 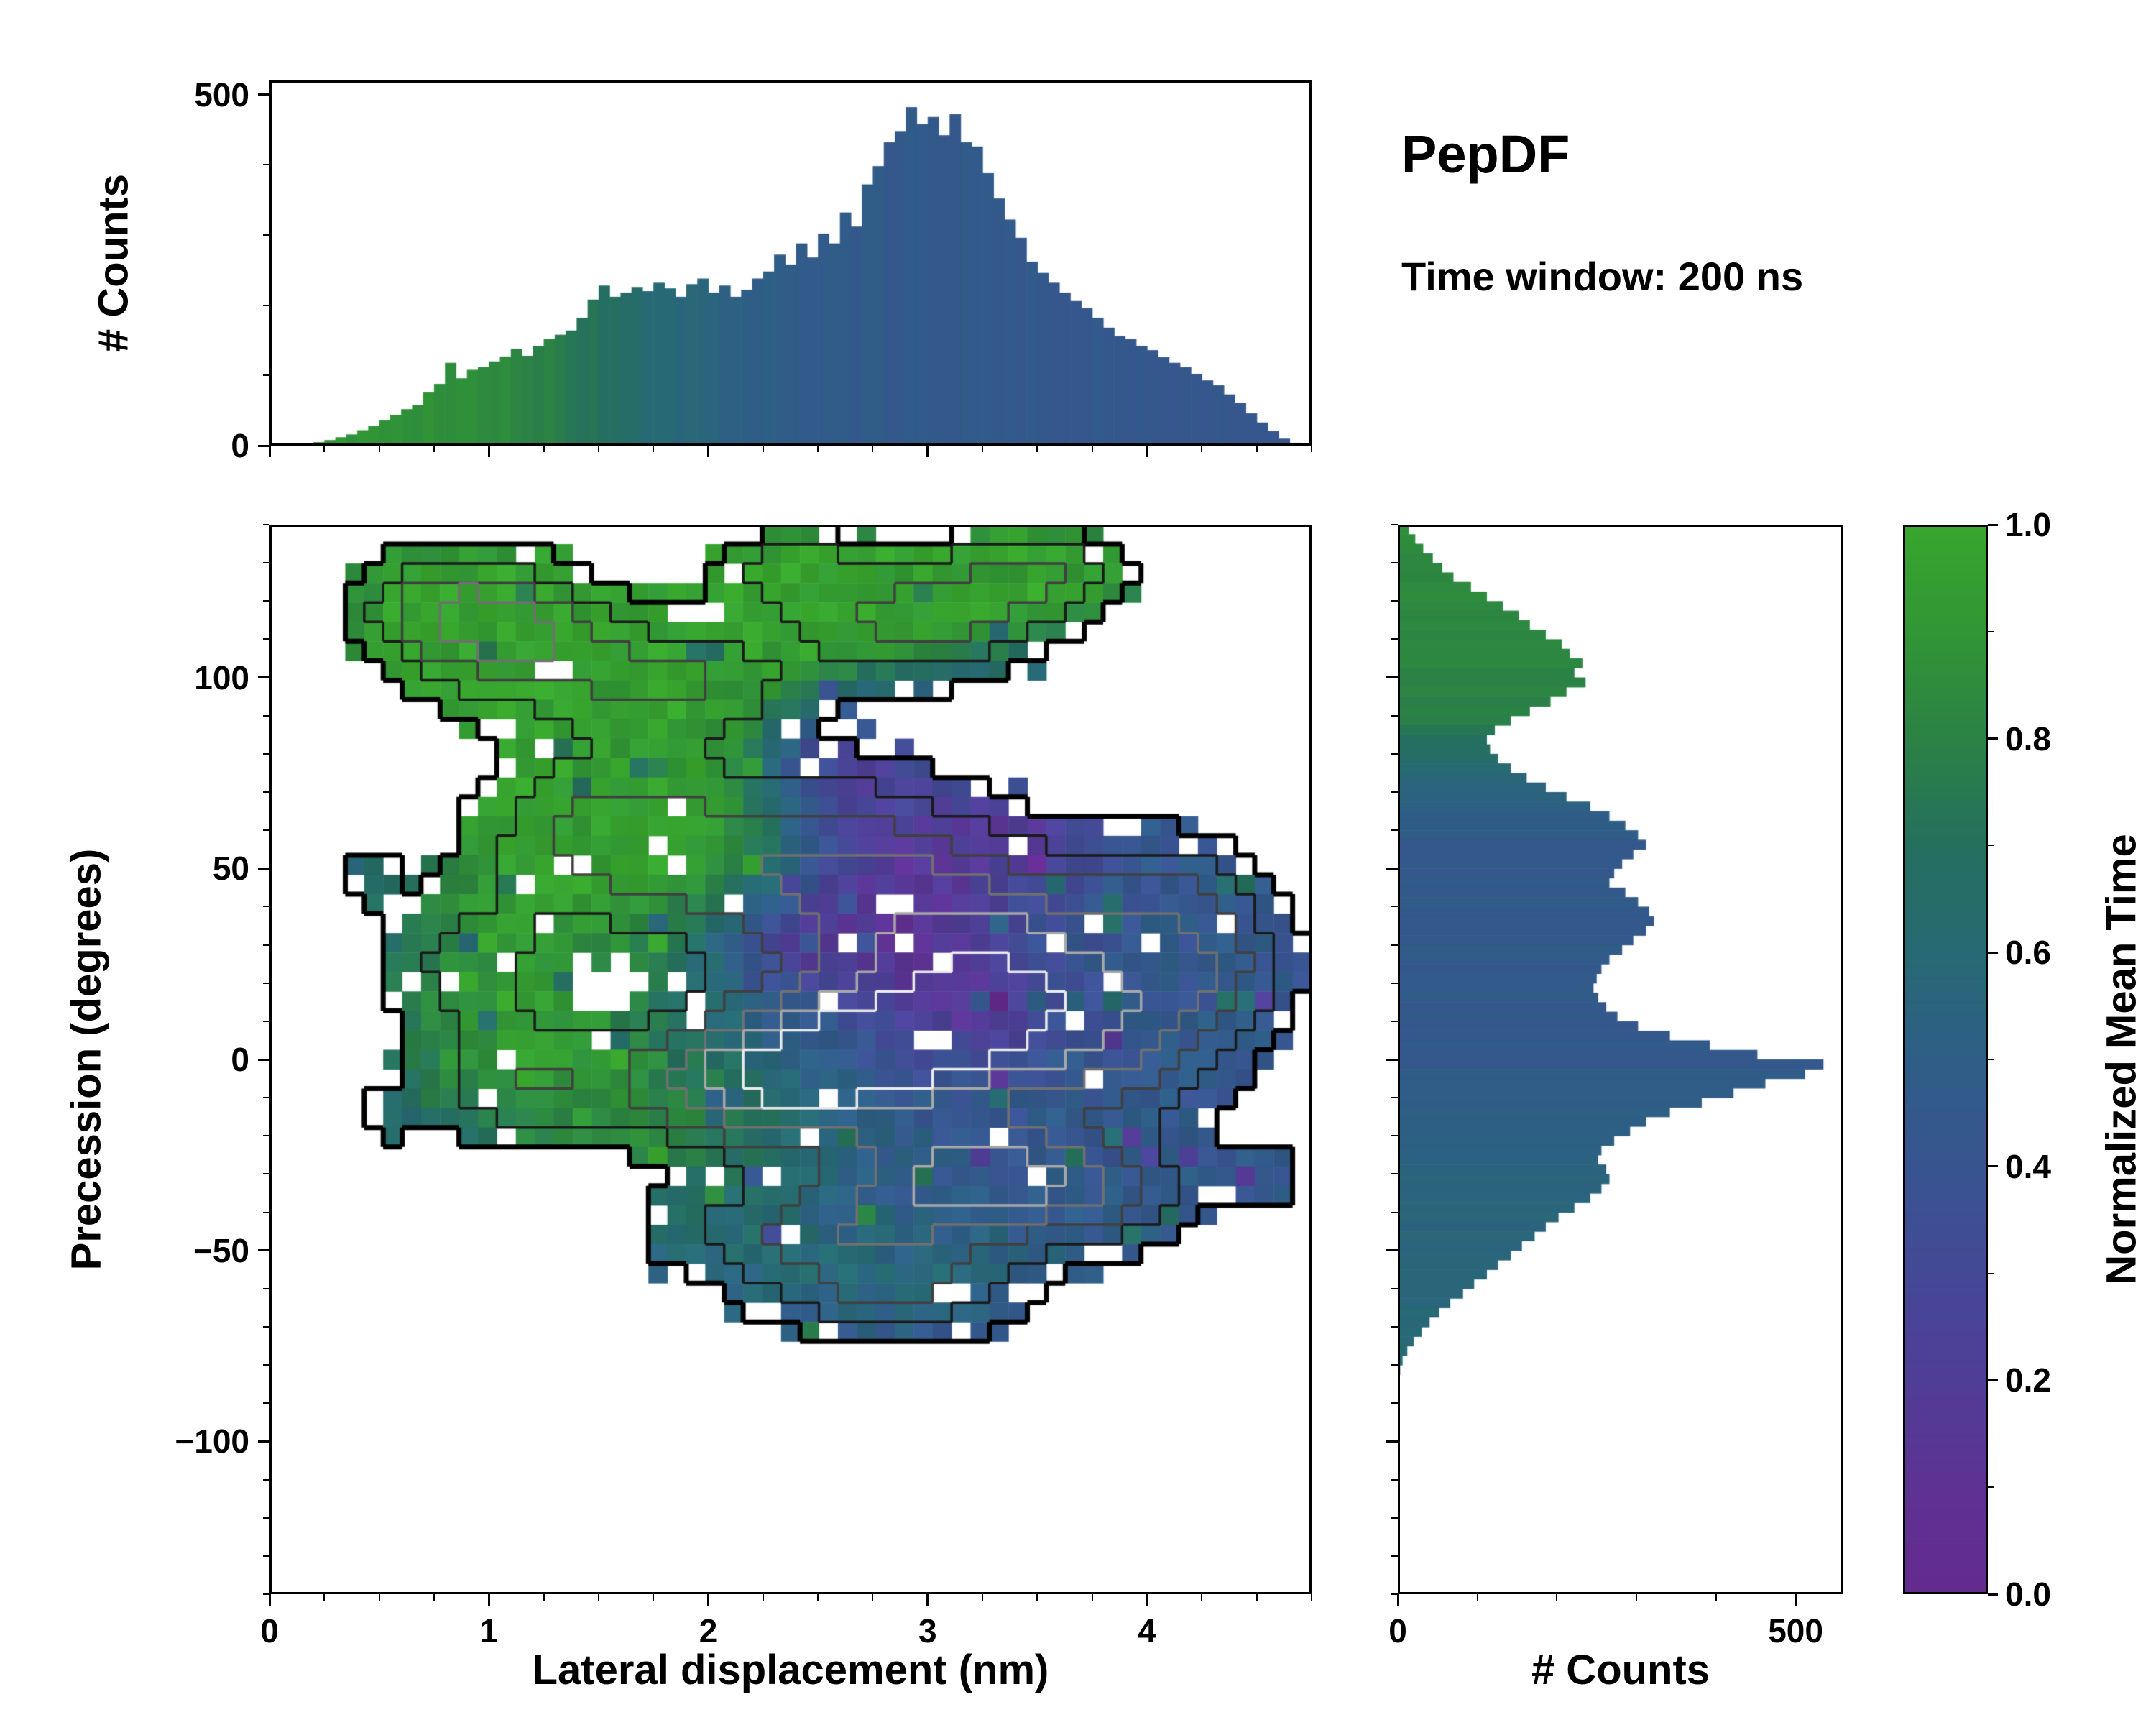 I want to click on right-hist-xlabel: # Counts, so click(x=1620, y=1670).